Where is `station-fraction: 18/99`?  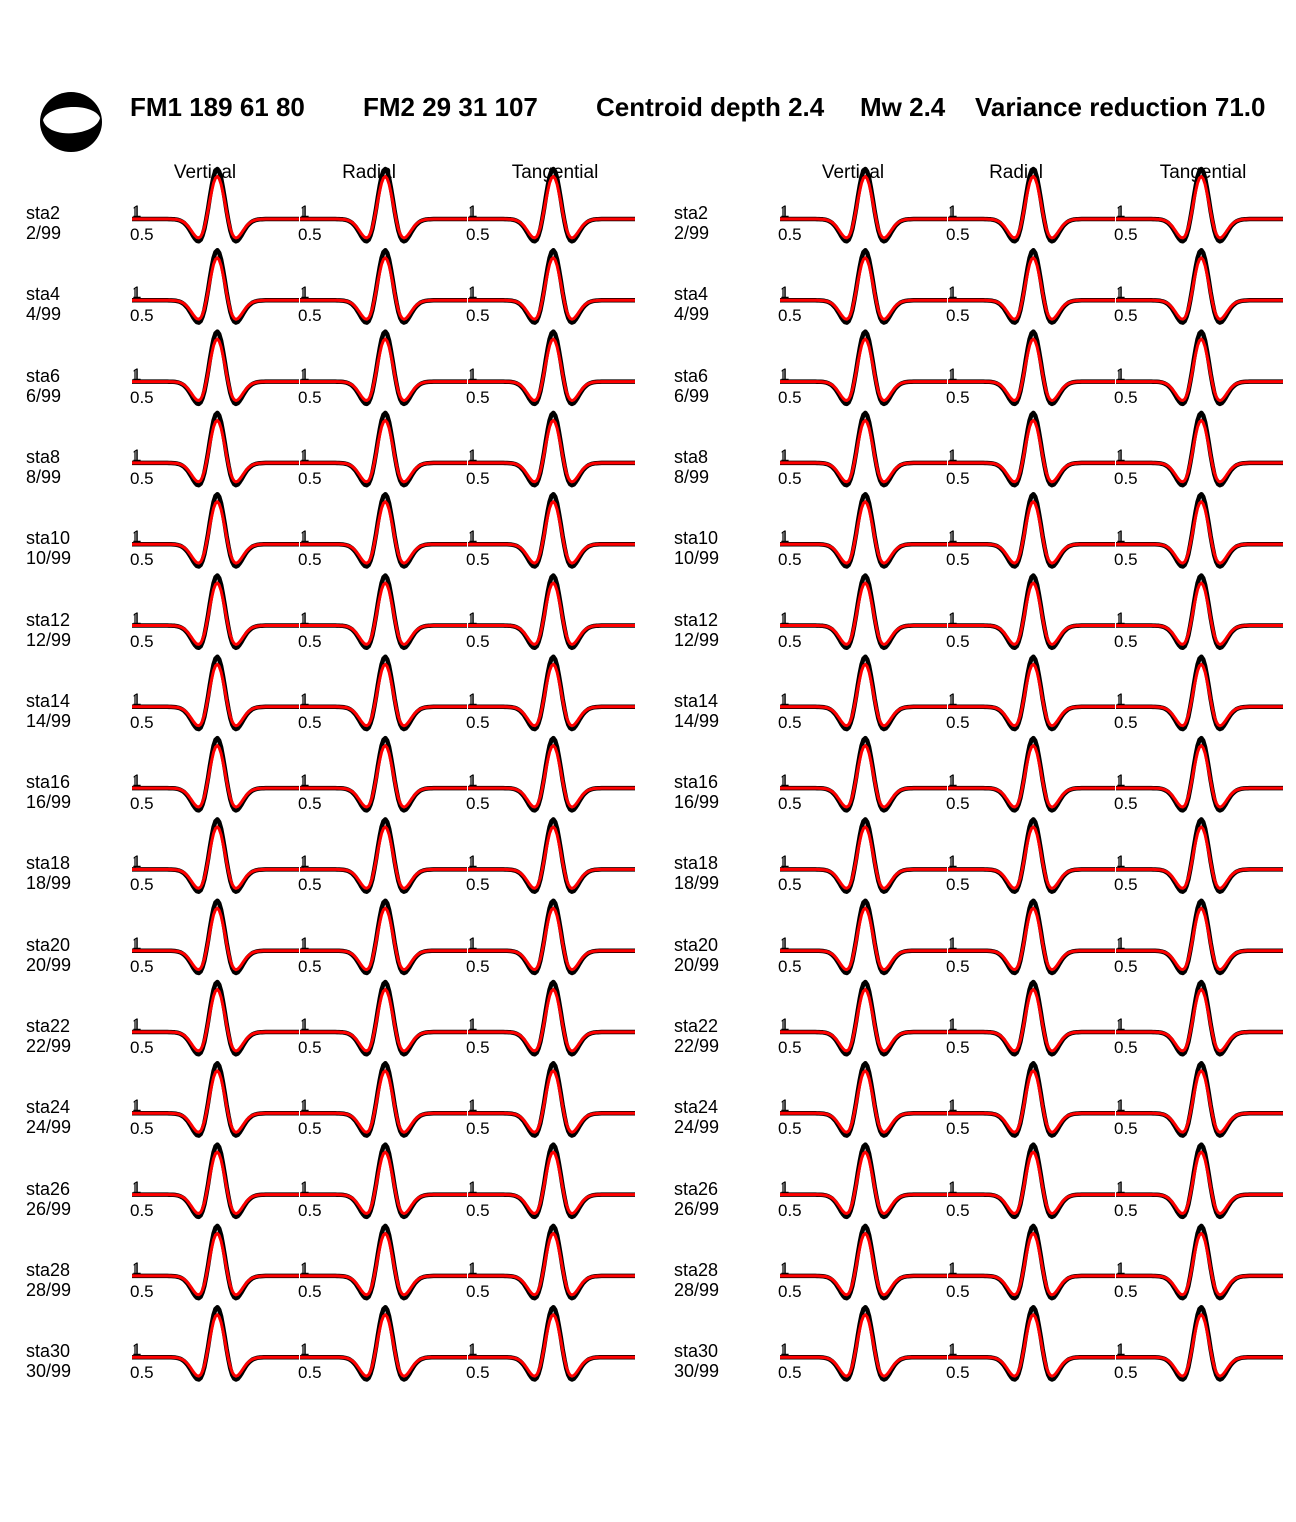
station-fraction: 18/99 is located at coordinates (697, 883).